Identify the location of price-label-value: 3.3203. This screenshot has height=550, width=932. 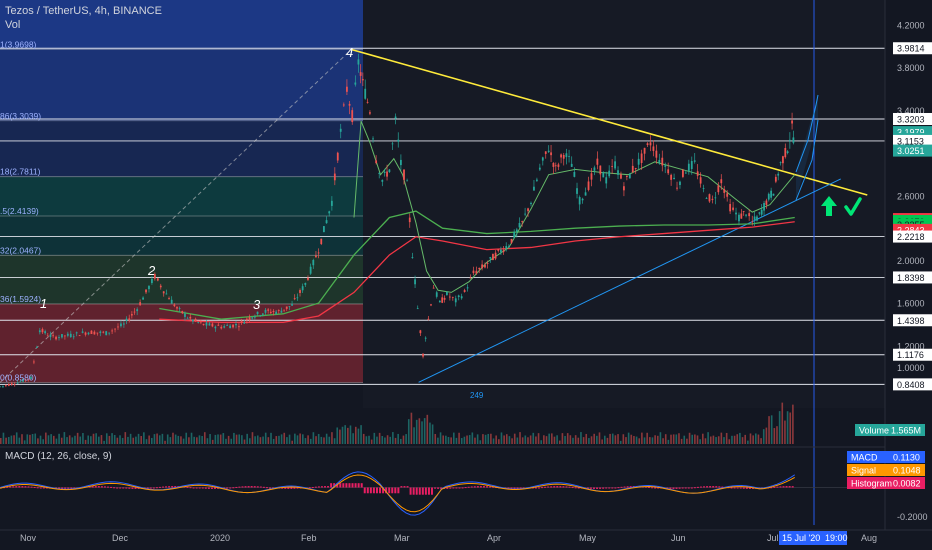
(911, 119).